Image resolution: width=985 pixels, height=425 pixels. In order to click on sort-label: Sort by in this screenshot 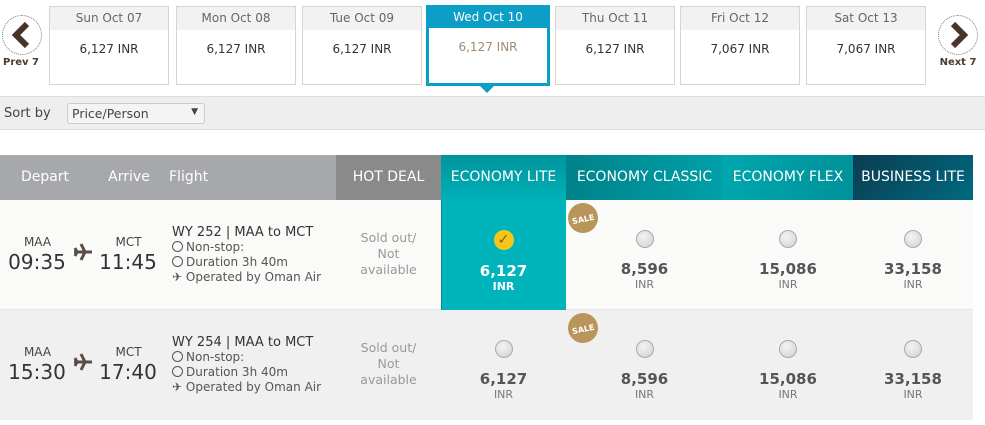, I will do `click(27, 113)`.